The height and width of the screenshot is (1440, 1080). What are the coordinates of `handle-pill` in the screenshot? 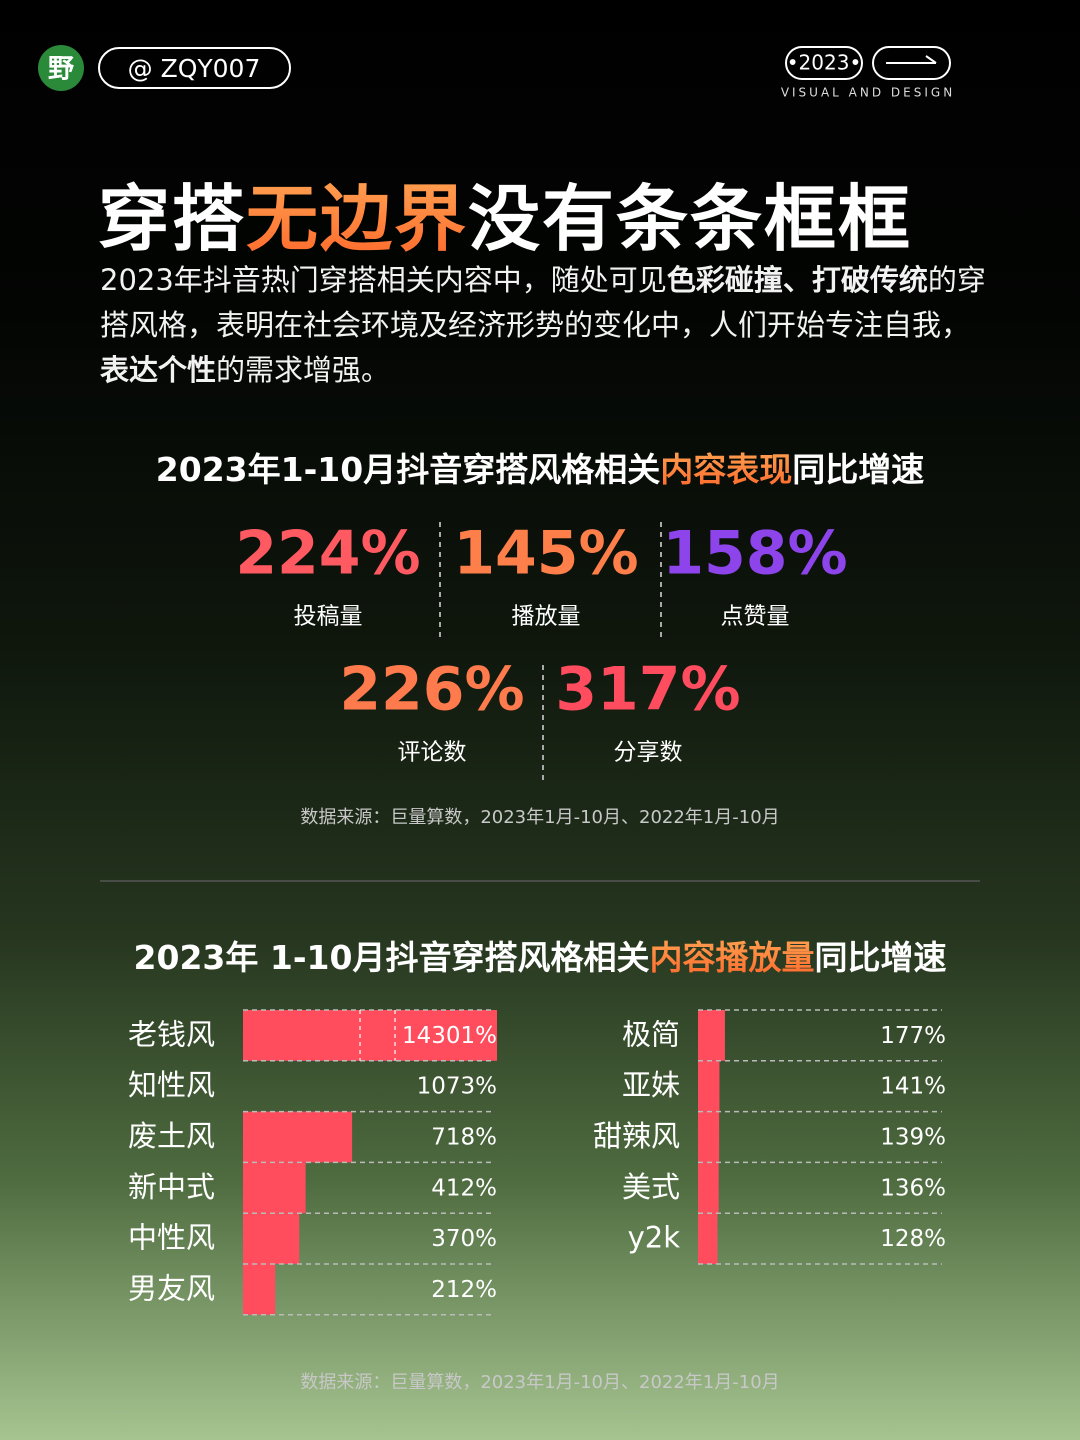 It's located at (194, 68).